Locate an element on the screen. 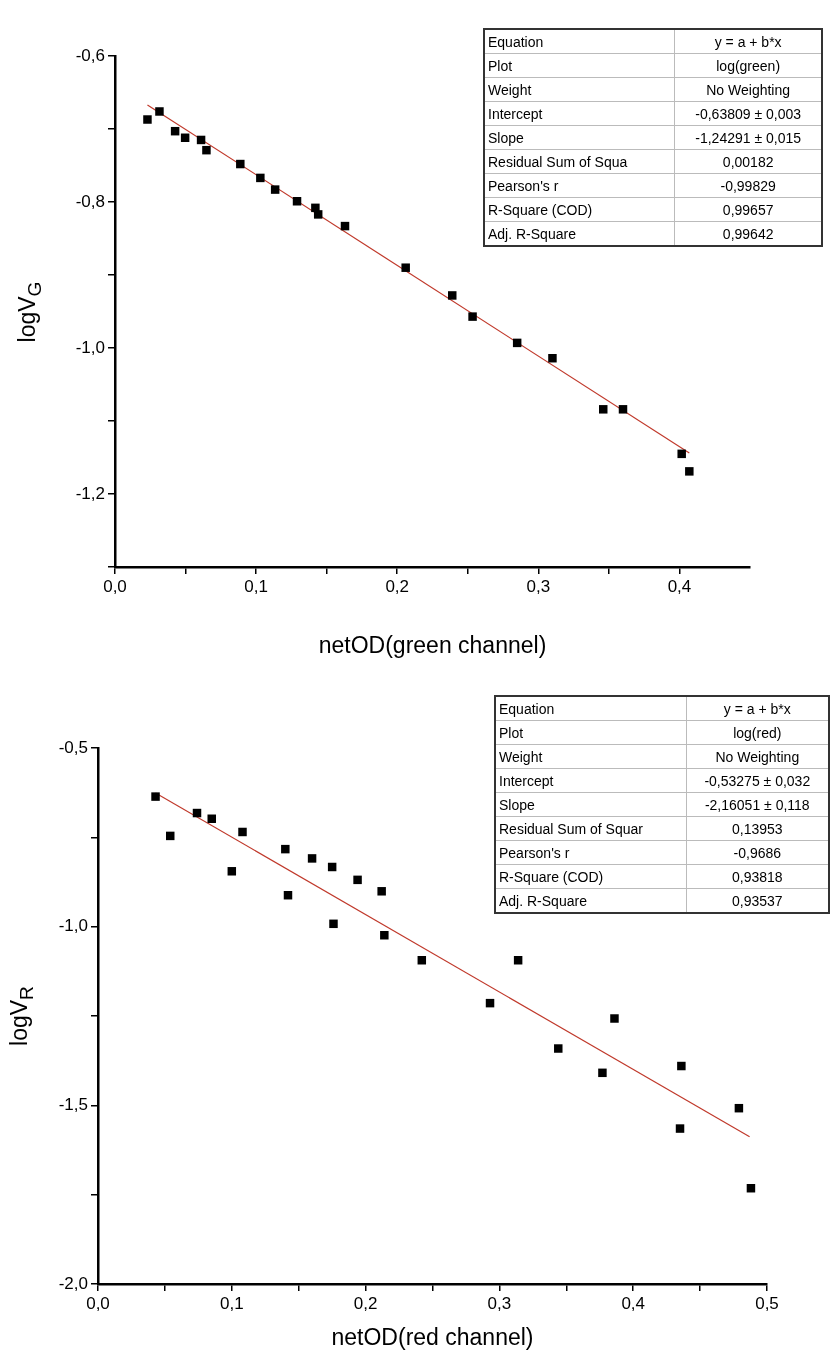  annotation: Residual Sum of Squa is located at coordinates (579, 161).